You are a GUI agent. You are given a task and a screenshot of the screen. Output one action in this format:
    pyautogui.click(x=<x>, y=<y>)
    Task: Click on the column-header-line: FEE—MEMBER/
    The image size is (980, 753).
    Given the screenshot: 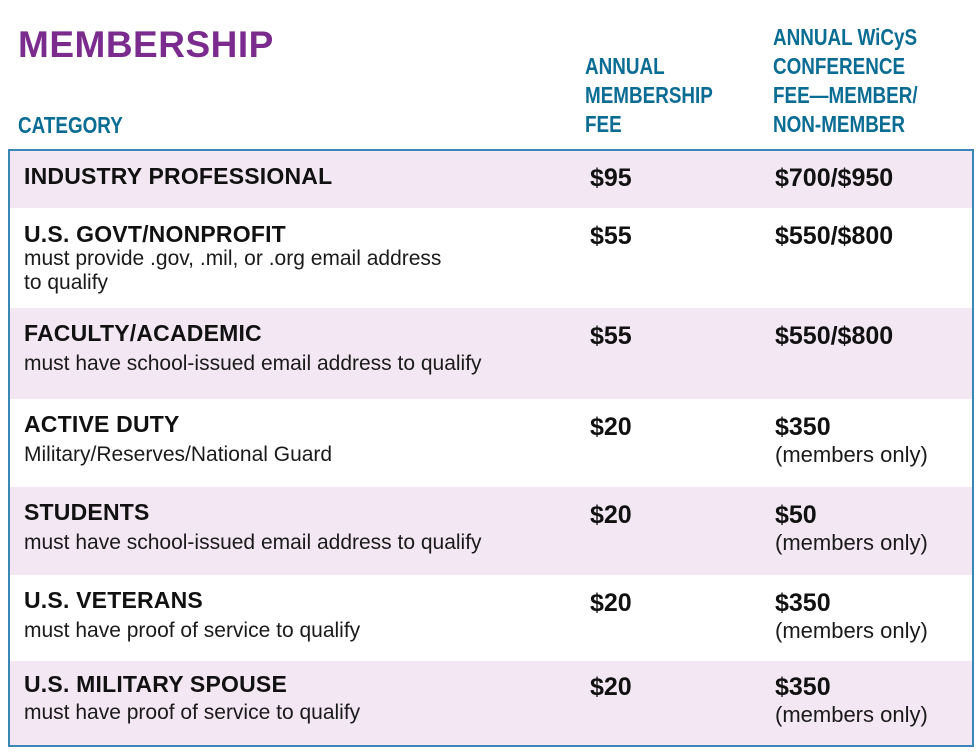 What is the action you would take?
    pyautogui.click(x=845, y=95)
    